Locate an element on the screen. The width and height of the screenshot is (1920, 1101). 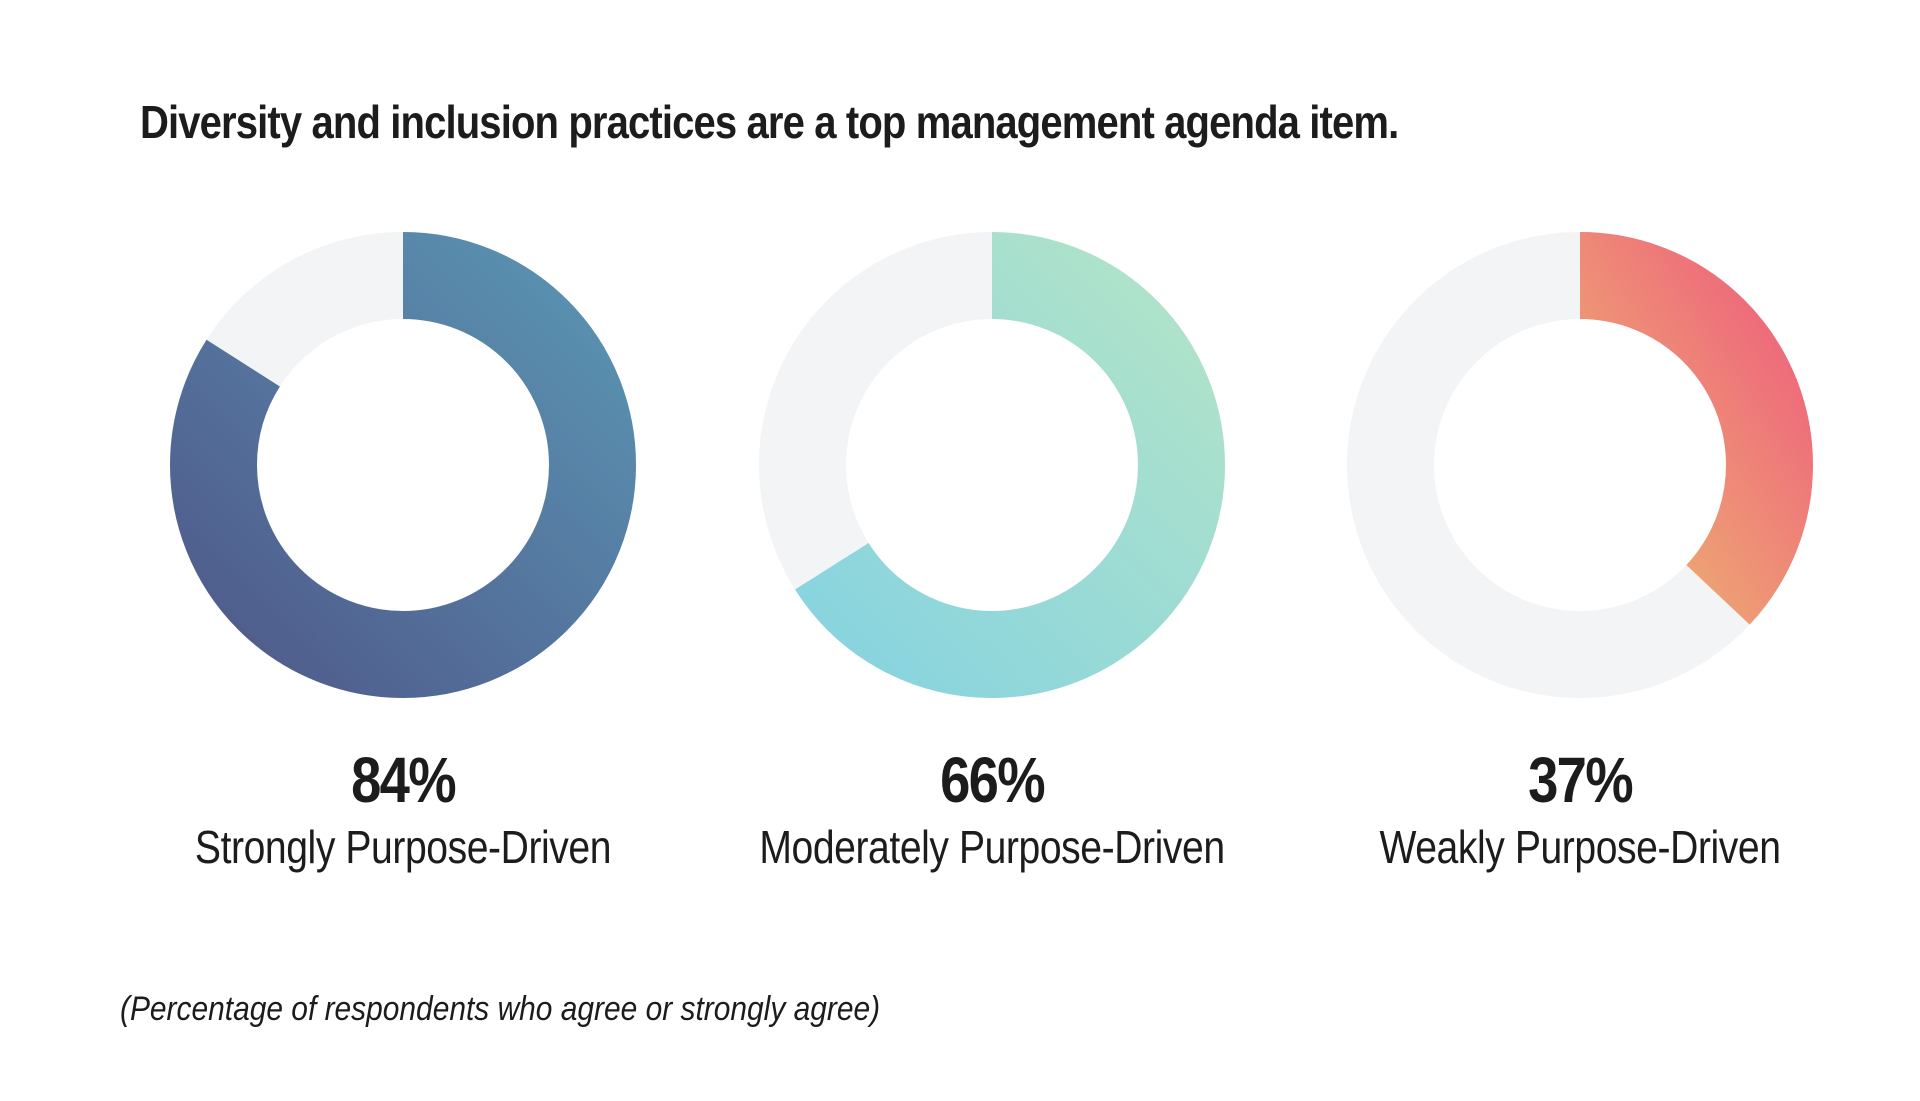
category-label-strongly: Strongly Purpose-Driven is located at coordinates (403, 847).